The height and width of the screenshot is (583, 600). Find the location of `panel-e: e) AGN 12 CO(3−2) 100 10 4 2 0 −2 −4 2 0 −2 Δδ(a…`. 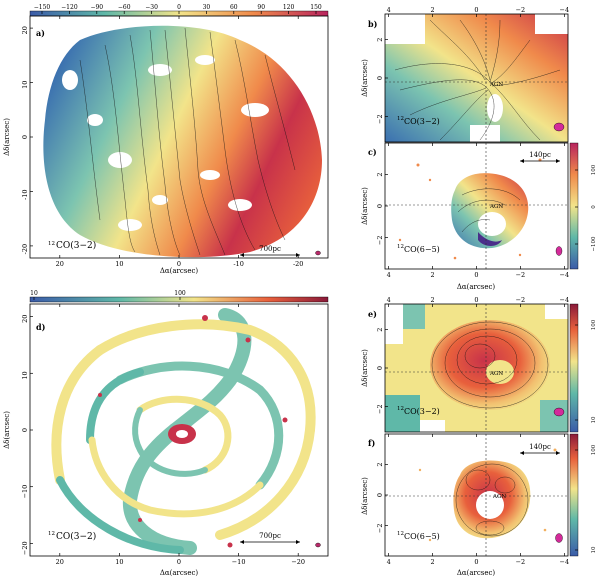

panel-e: e) AGN 12 CO(3−2) 100 10 4 2 0 −2 −4 2 0 −2 Δδ(a… is located at coordinates (479, 364).